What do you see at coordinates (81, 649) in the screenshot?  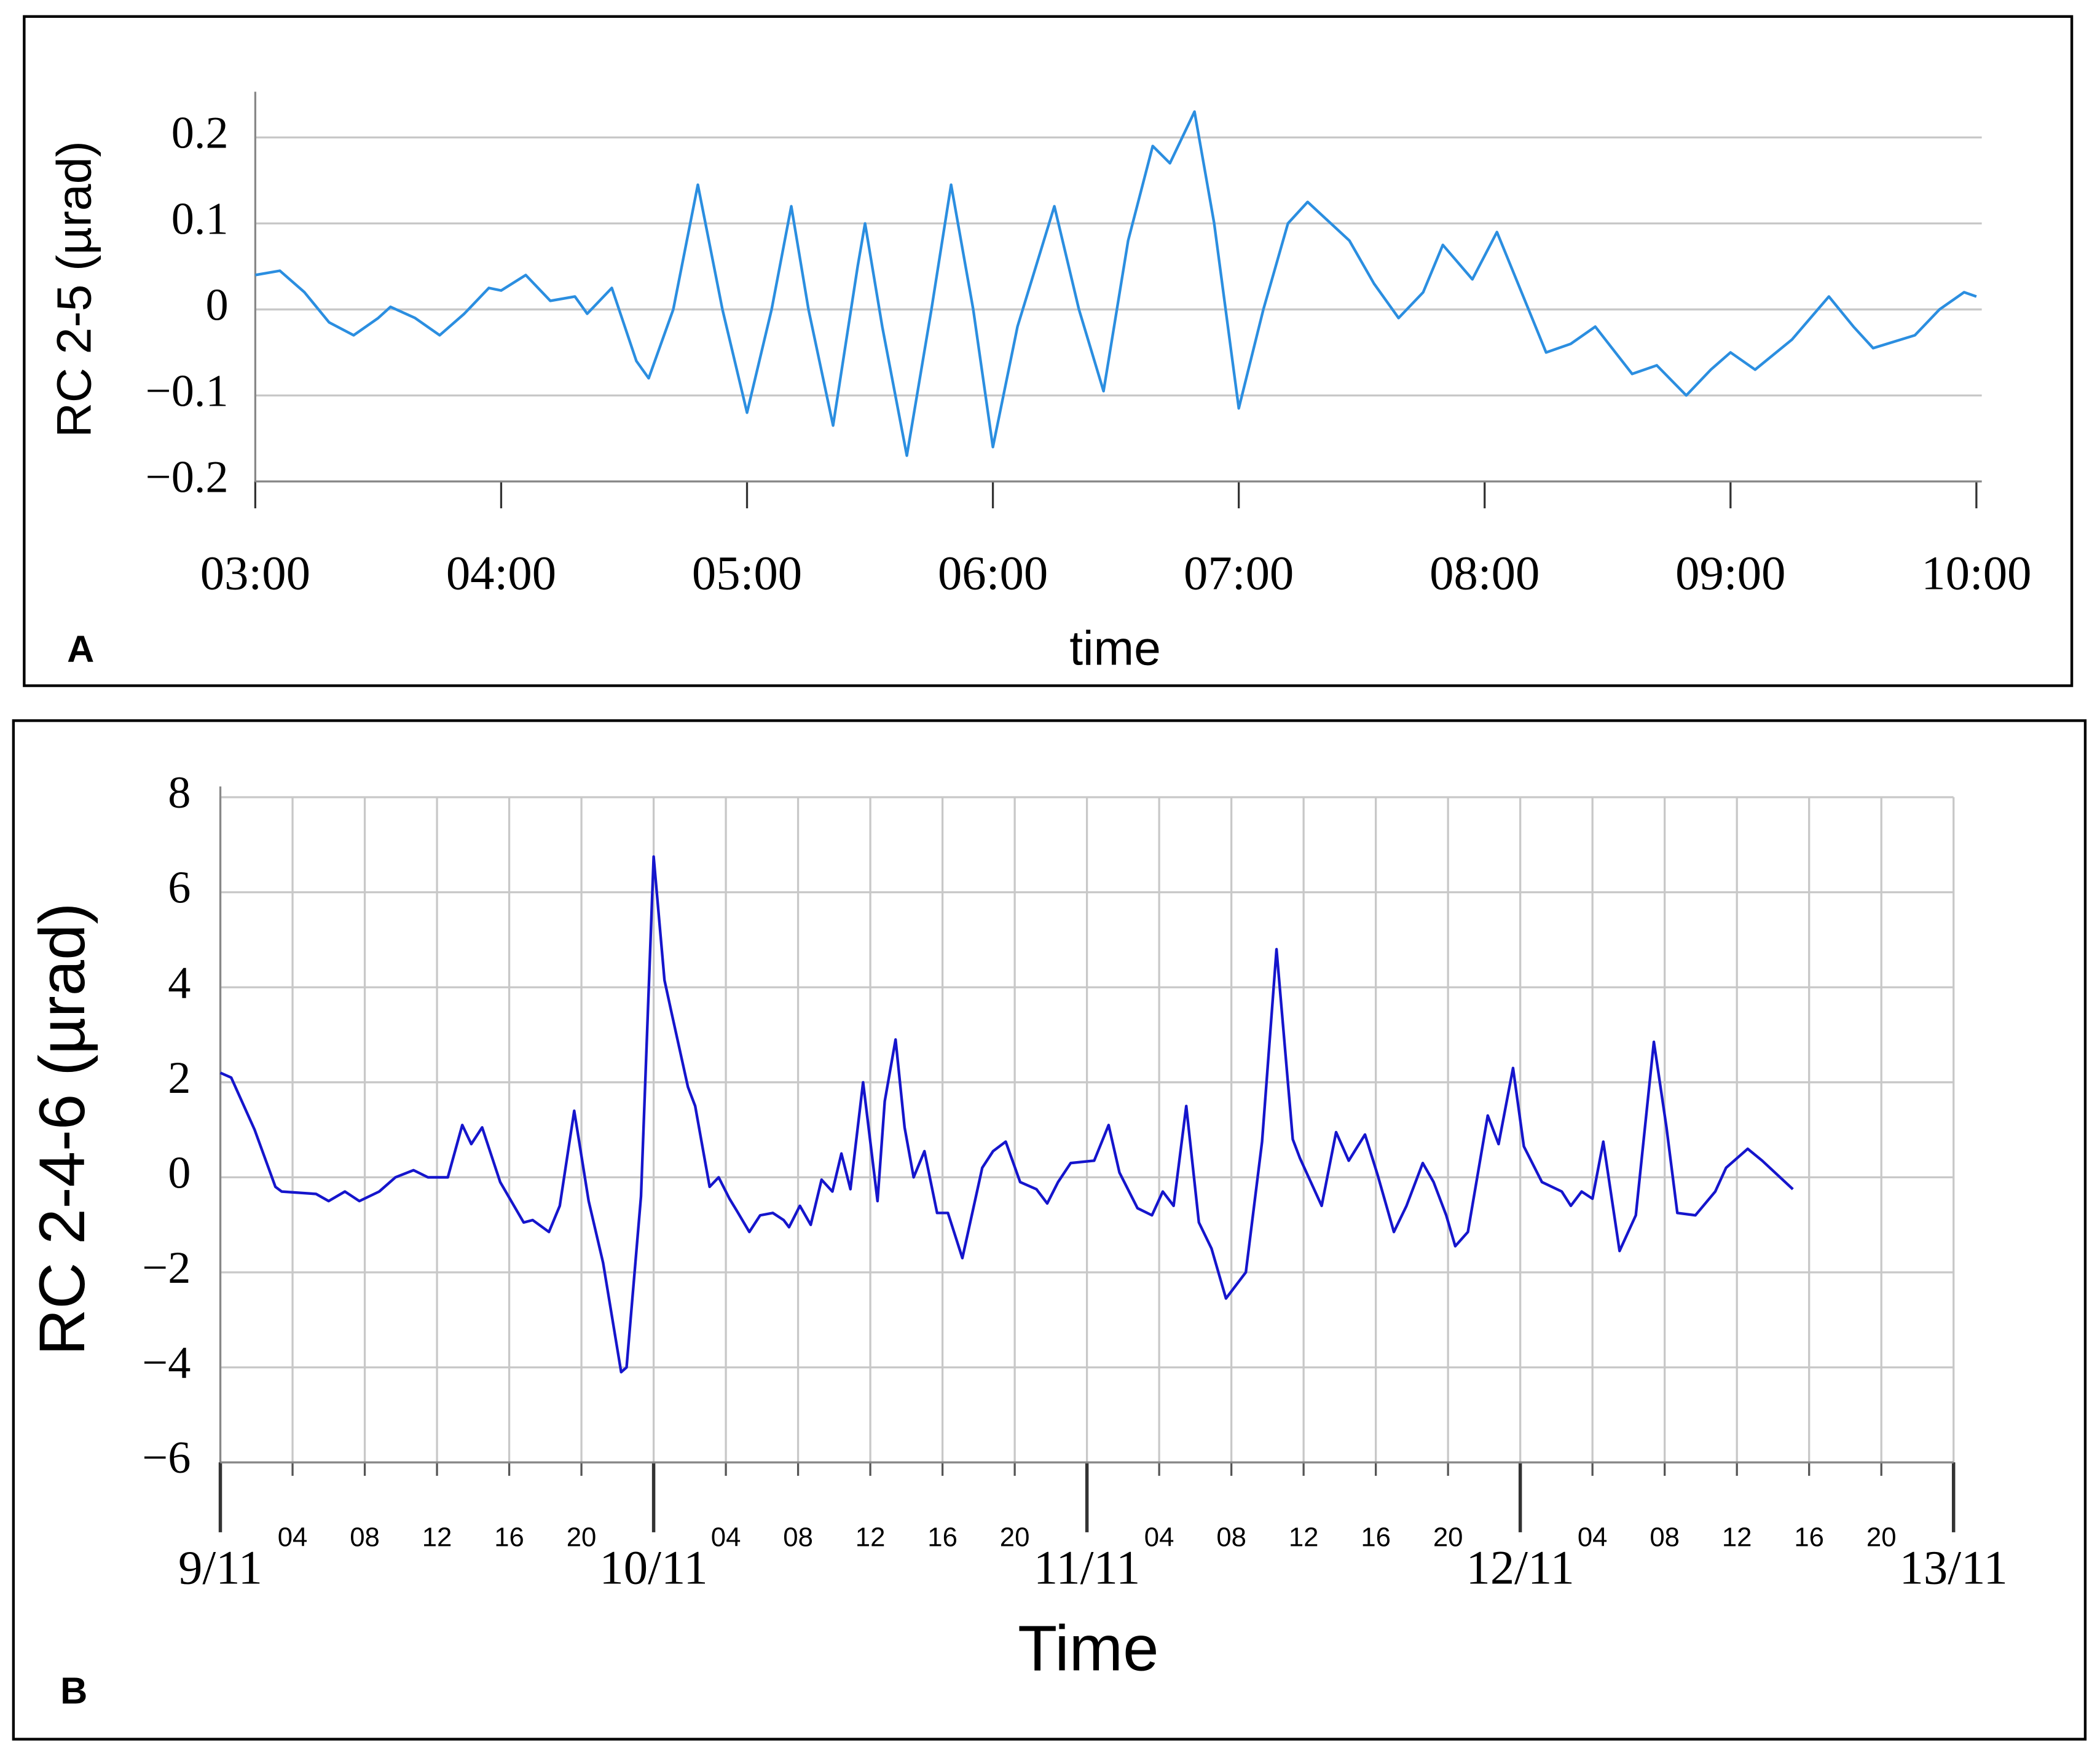 I see `panel-label: A` at bounding box center [81, 649].